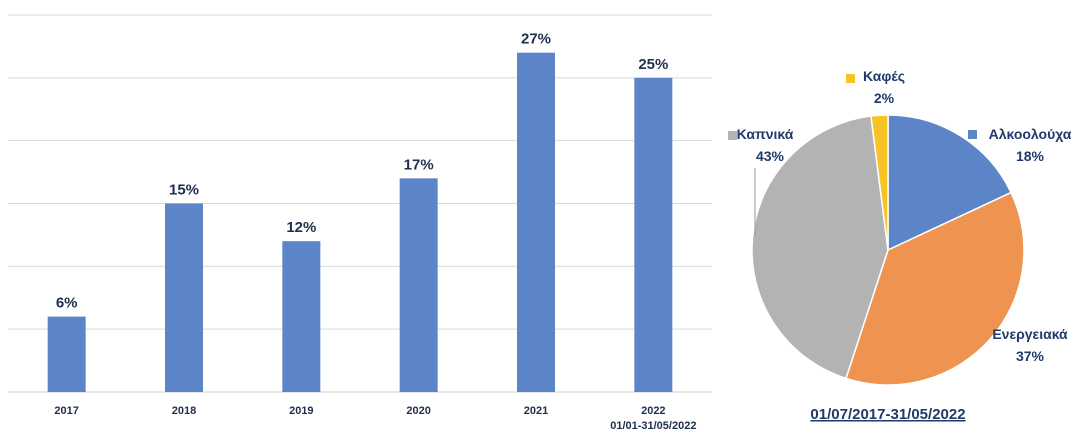  Describe the element at coordinates (301, 316) in the screenshot. I see `bar-2019` at that location.